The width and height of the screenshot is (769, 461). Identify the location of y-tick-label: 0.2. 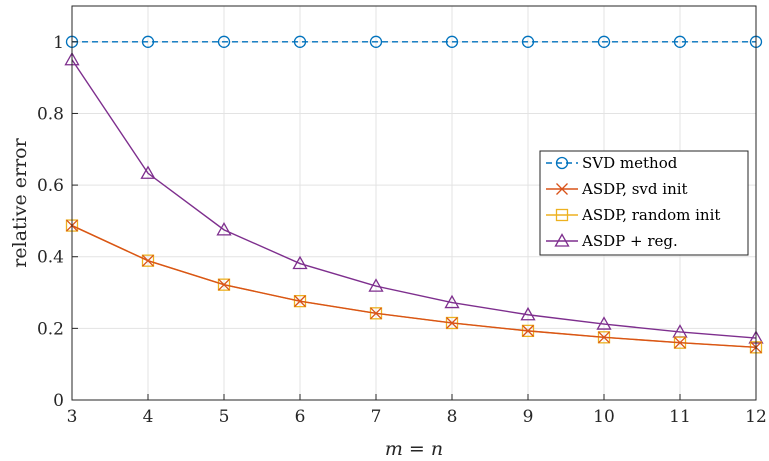
(50, 329).